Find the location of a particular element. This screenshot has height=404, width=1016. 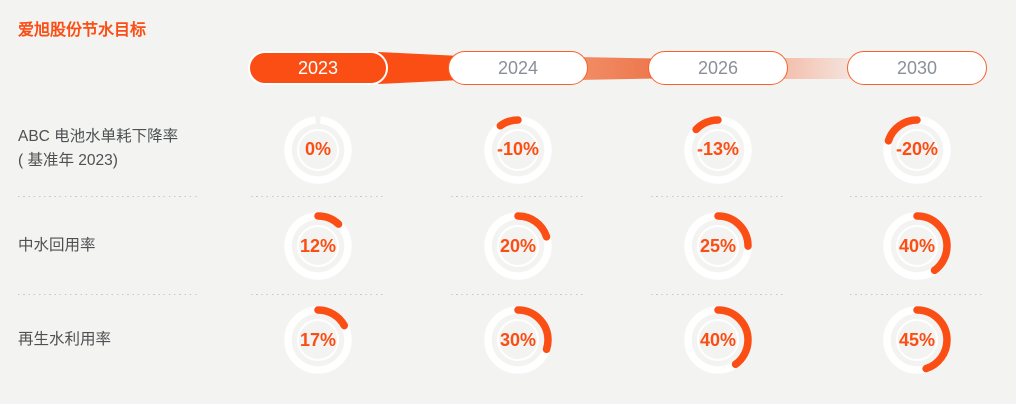

gauge-cell: 25% is located at coordinates (718, 246).